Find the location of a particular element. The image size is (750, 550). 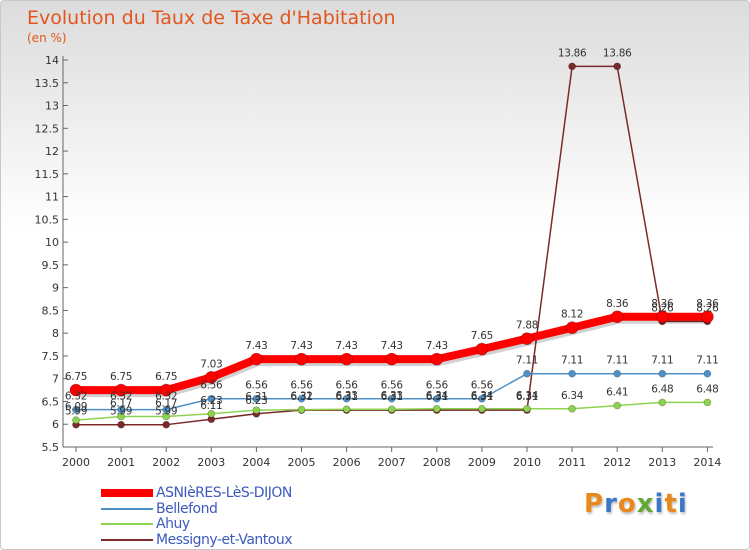

x-tick-label: 2004 is located at coordinates (256, 462).